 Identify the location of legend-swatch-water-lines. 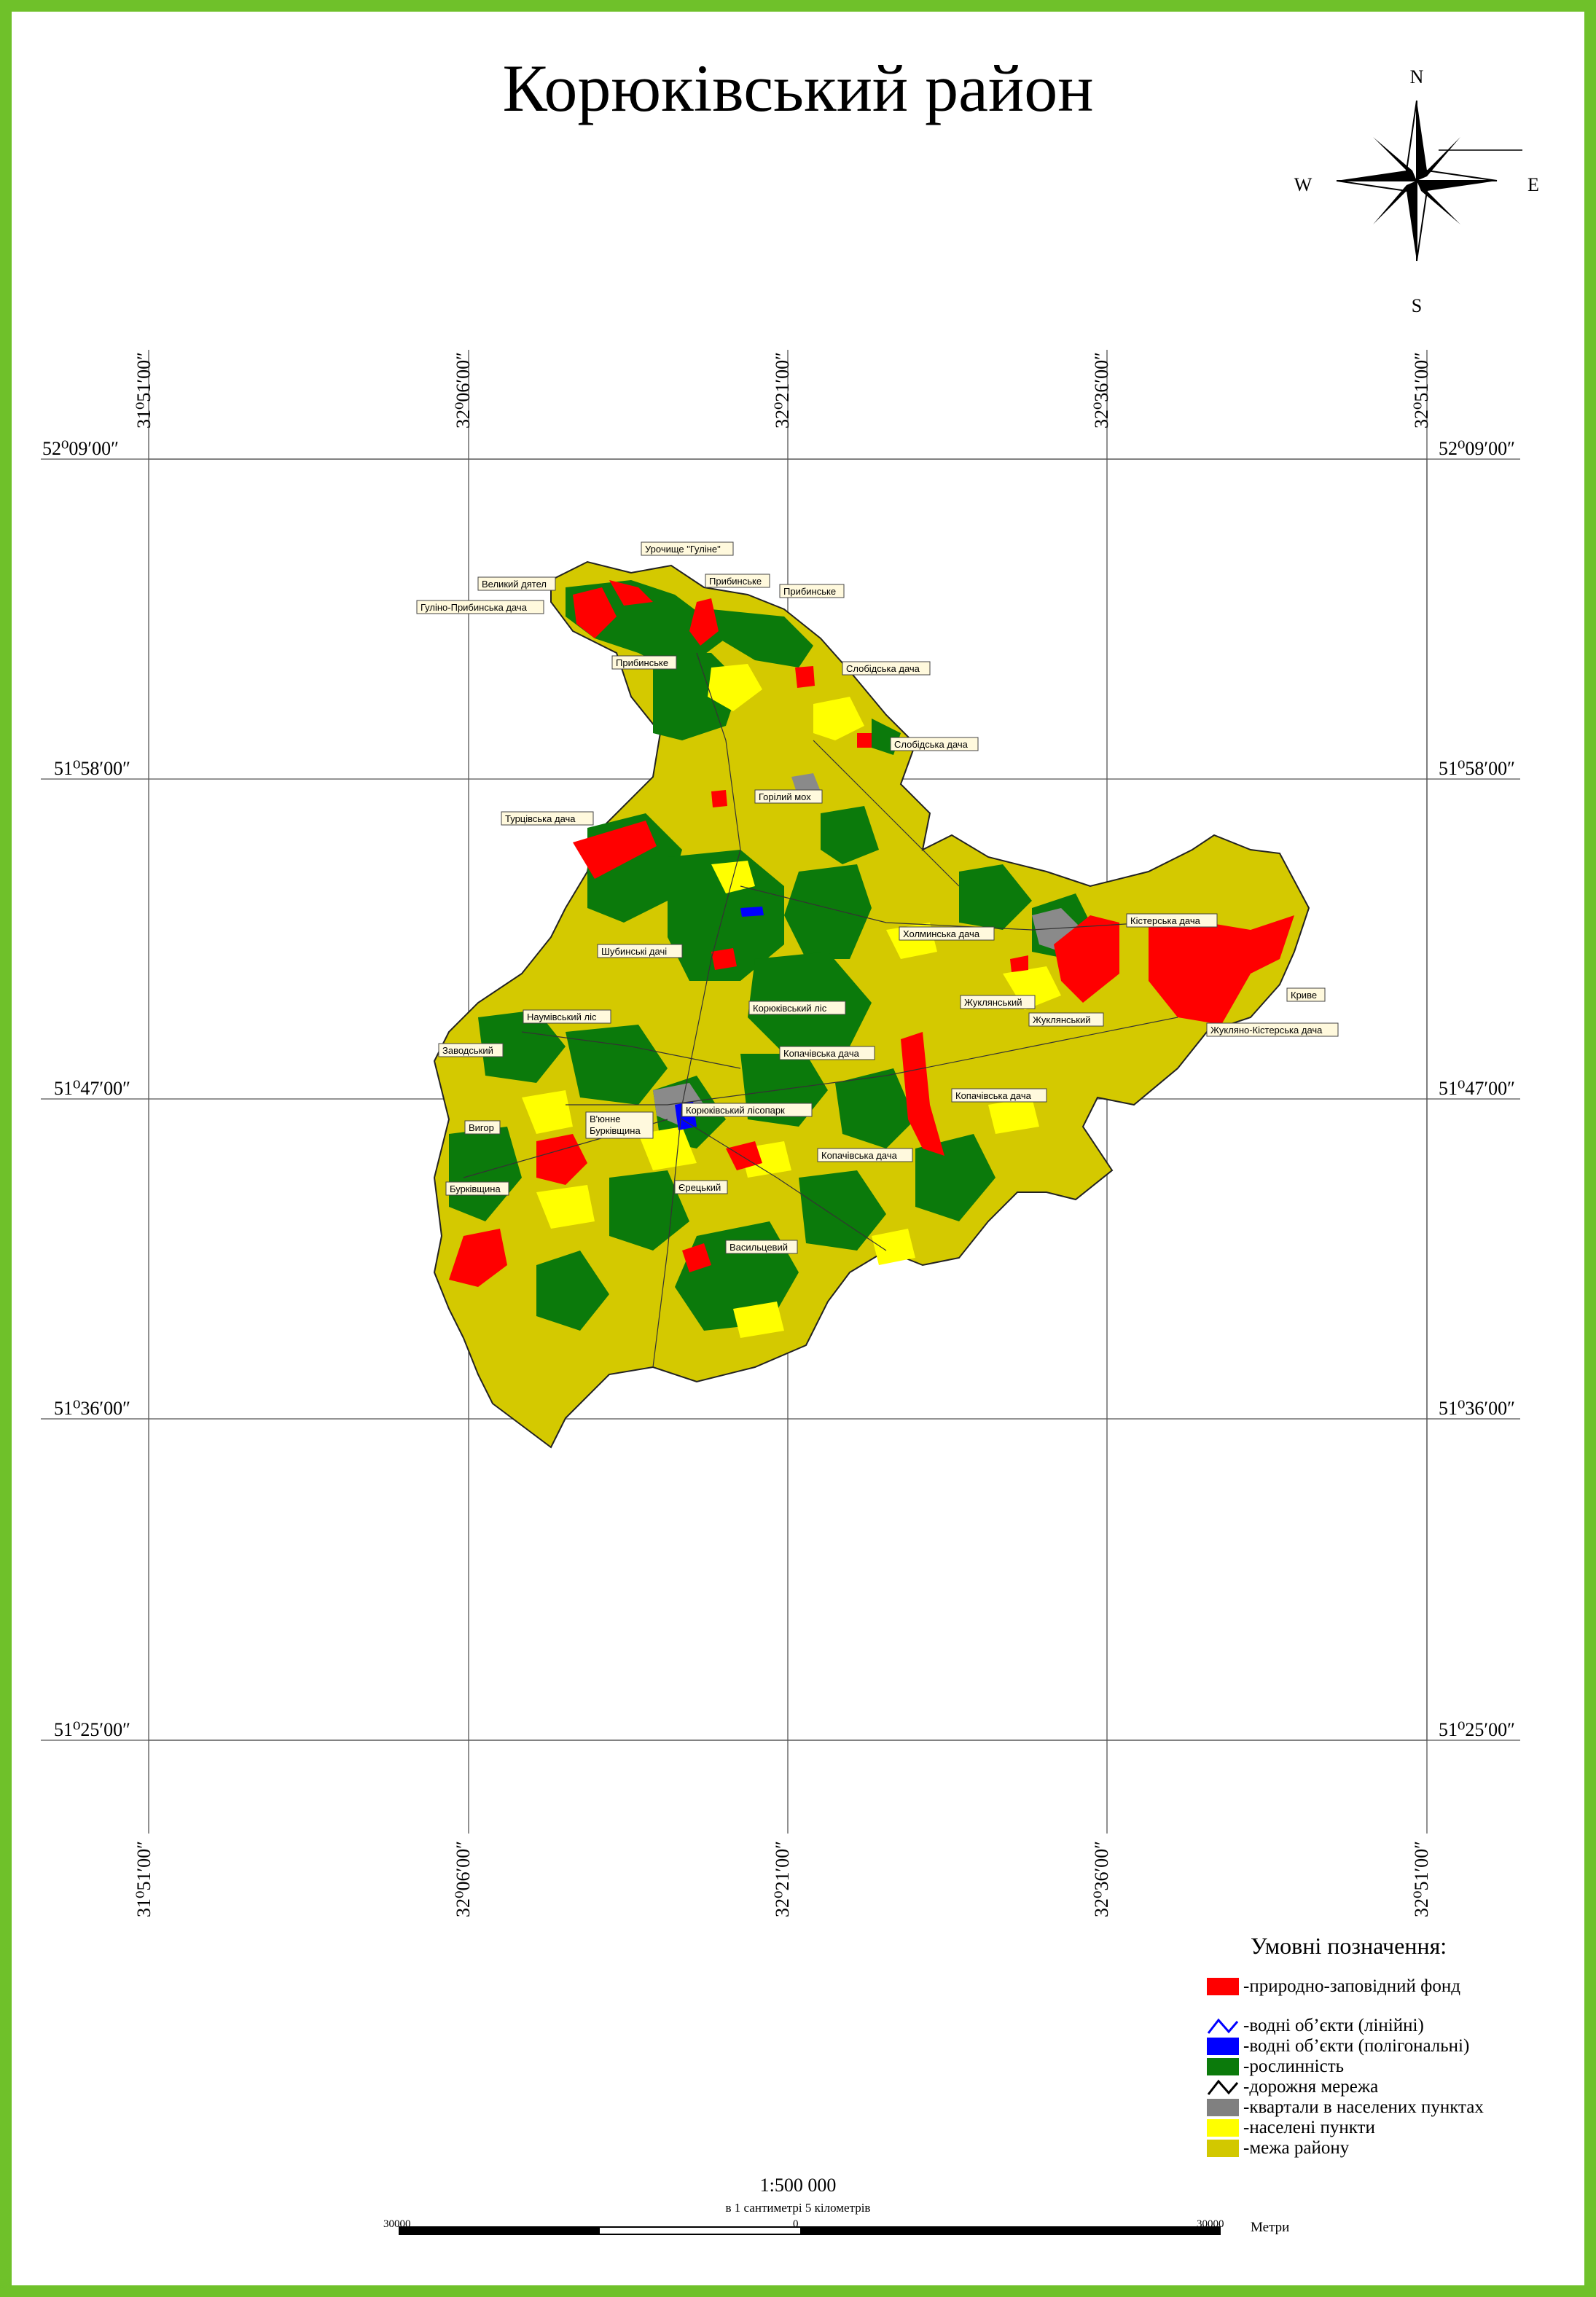
(1223, 2026).